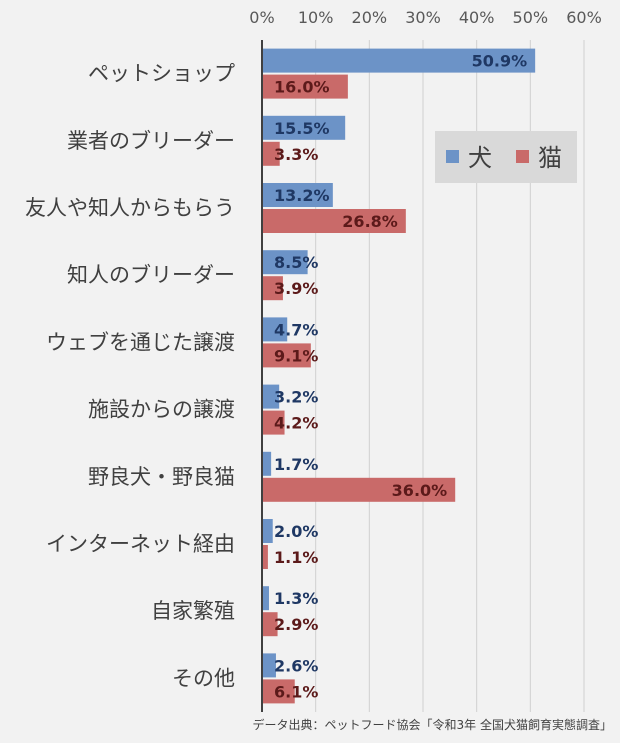 This screenshot has height=743, width=620. I want to click on category-label: 施設からの譲渡, so click(161, 410).